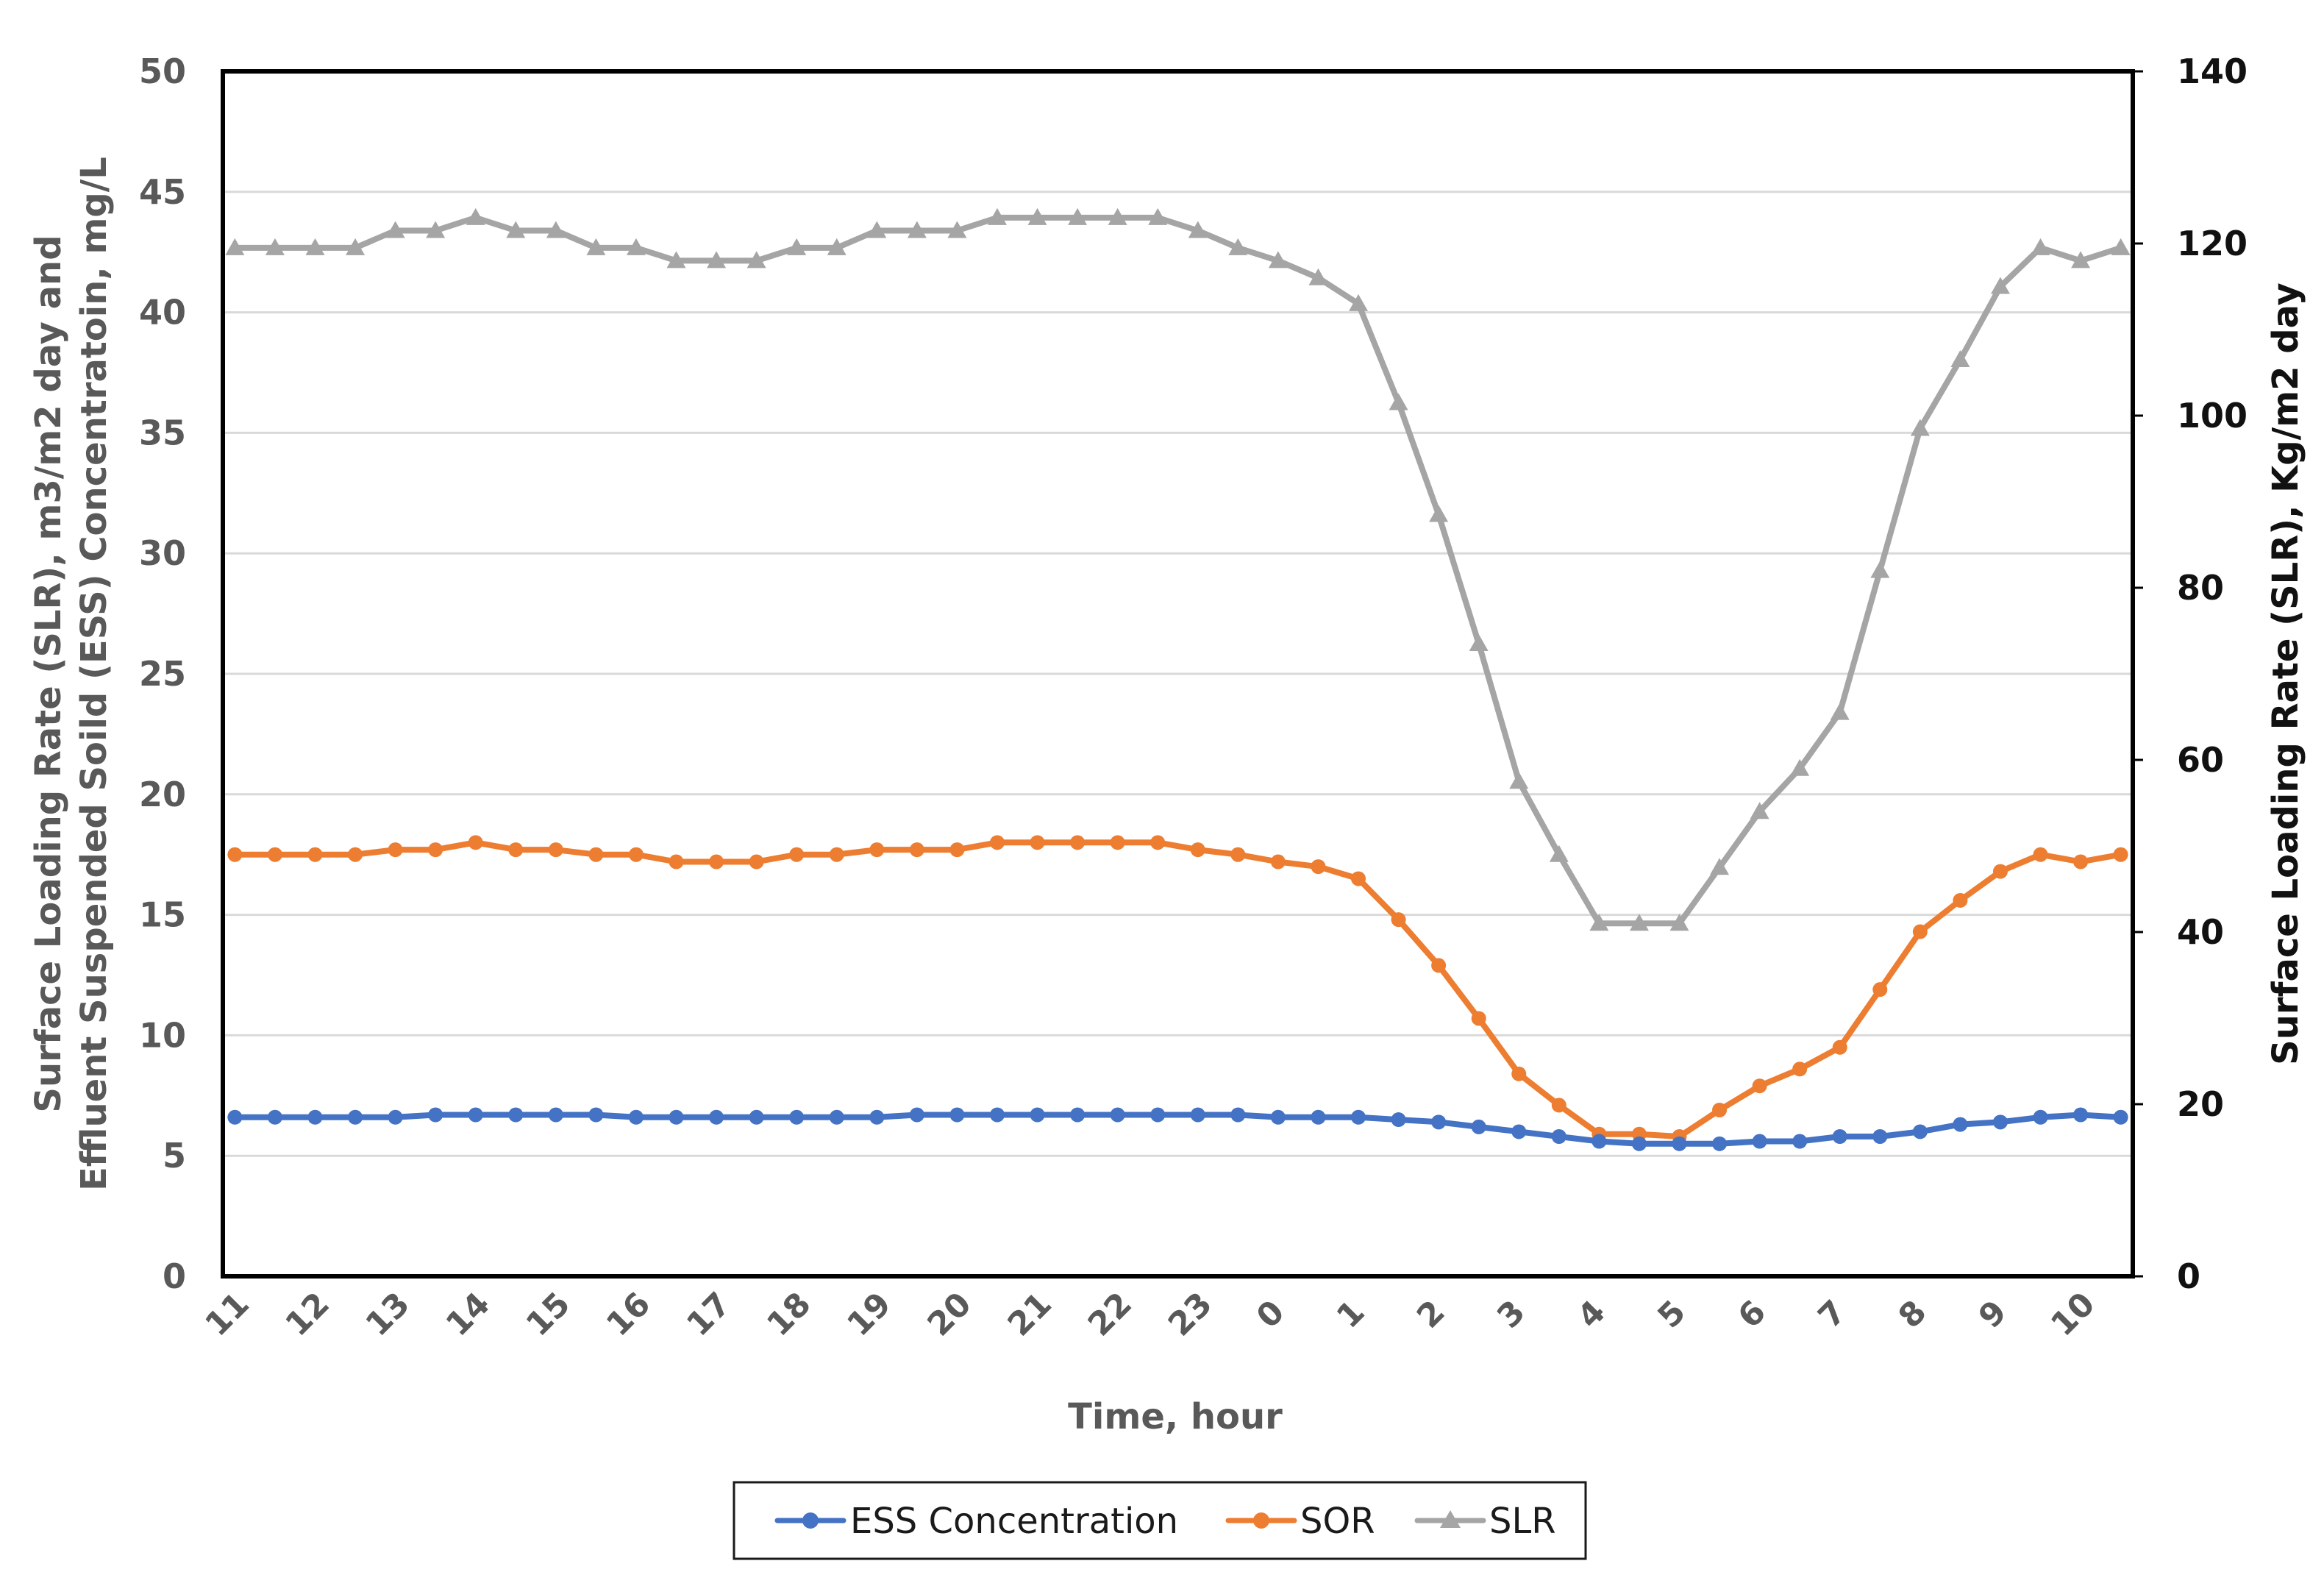 This screenshot has height=1586, width=2324. I want to click on left-tick-label: 45, so click(162, 192).